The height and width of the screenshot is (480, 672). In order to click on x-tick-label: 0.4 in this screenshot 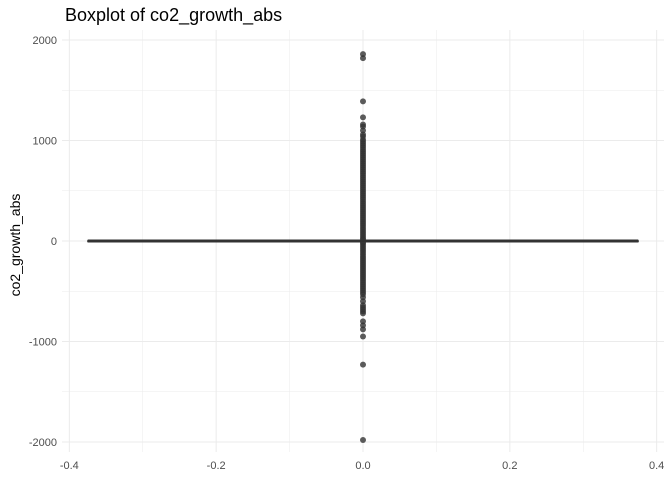, I will do `click(656, 466)`.